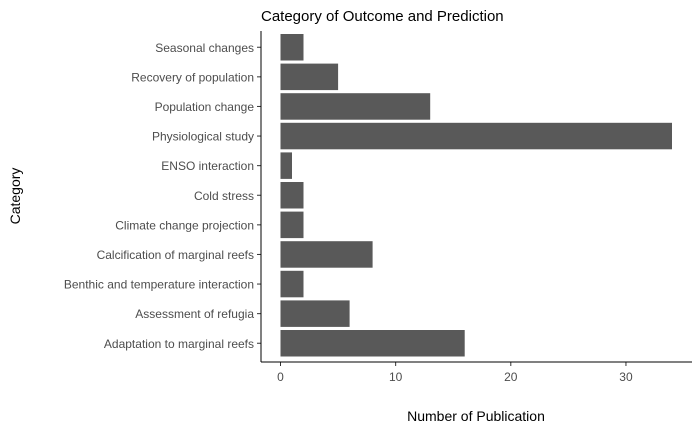 Image resolution: width=700 pixels, height=432 pixels. What do you see at coordinates (184, 225) in the screenshot?
I see `category-label: Climate change projection` at bounding box center [184, 225].